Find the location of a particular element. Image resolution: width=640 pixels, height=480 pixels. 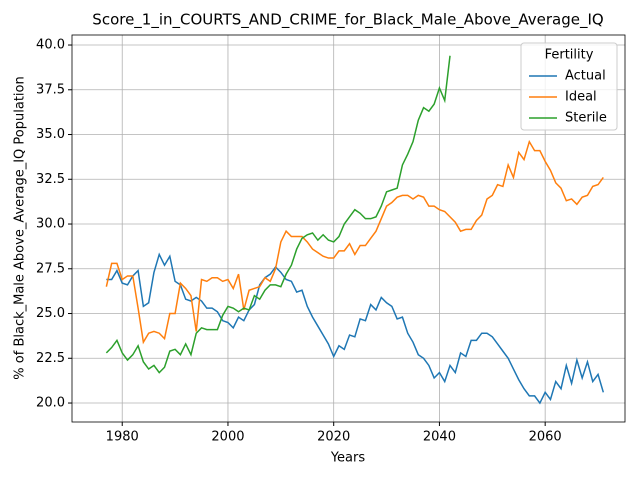

y-tick-label: 20.0 is located at coordinates (50, 403).